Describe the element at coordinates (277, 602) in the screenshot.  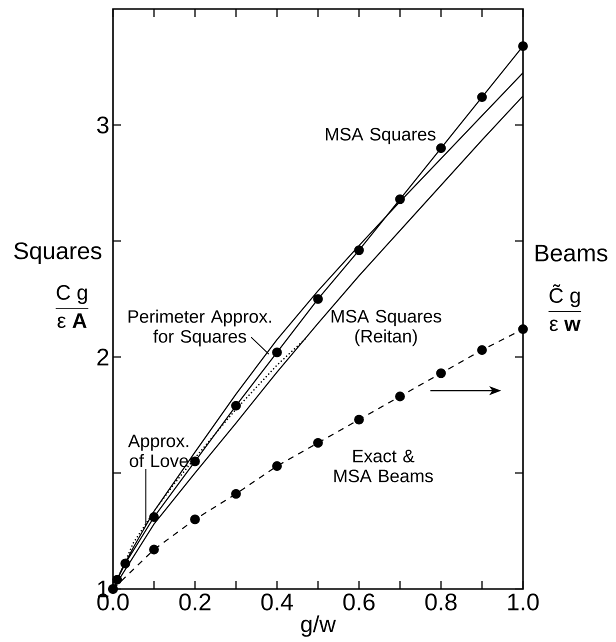
I see `x-tick-label: 0.4` at that location.